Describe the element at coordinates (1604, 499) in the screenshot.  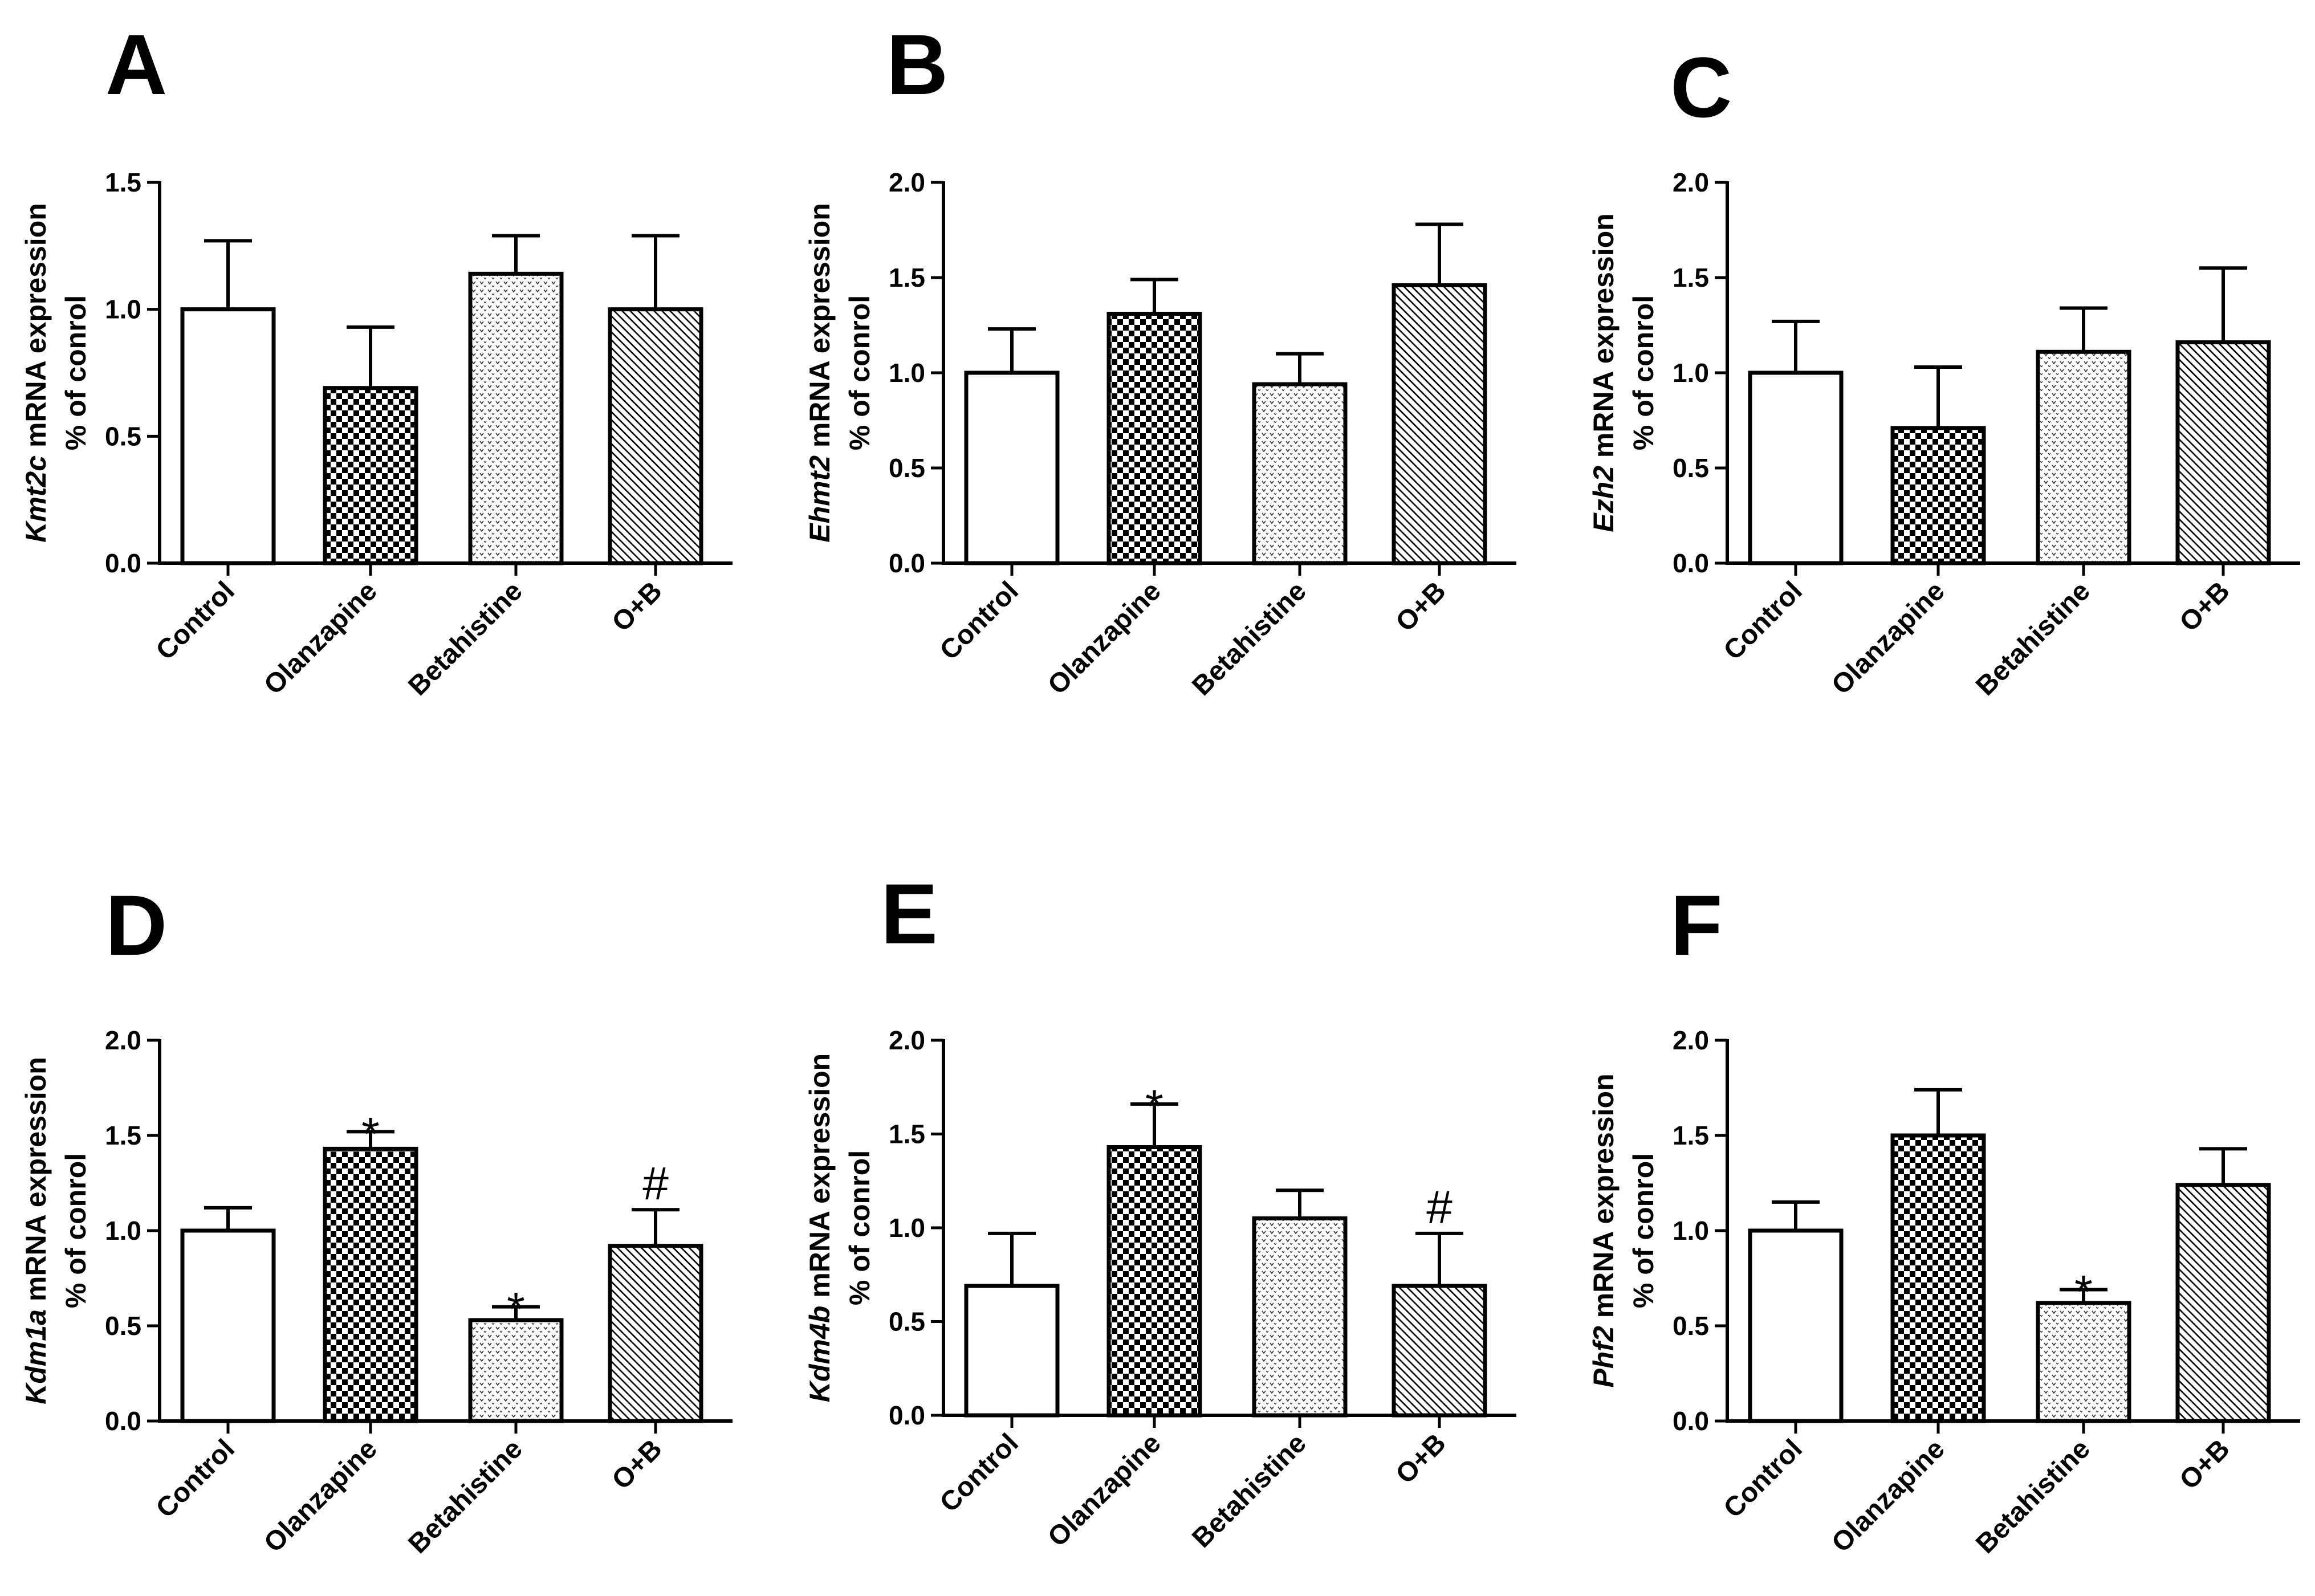
I see `y-axis-gene-name: Ezh2` at that location.